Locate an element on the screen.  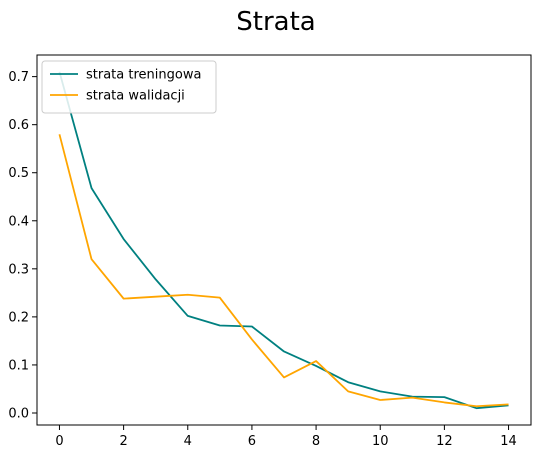
legend-box is located at coordinates (129, 87).